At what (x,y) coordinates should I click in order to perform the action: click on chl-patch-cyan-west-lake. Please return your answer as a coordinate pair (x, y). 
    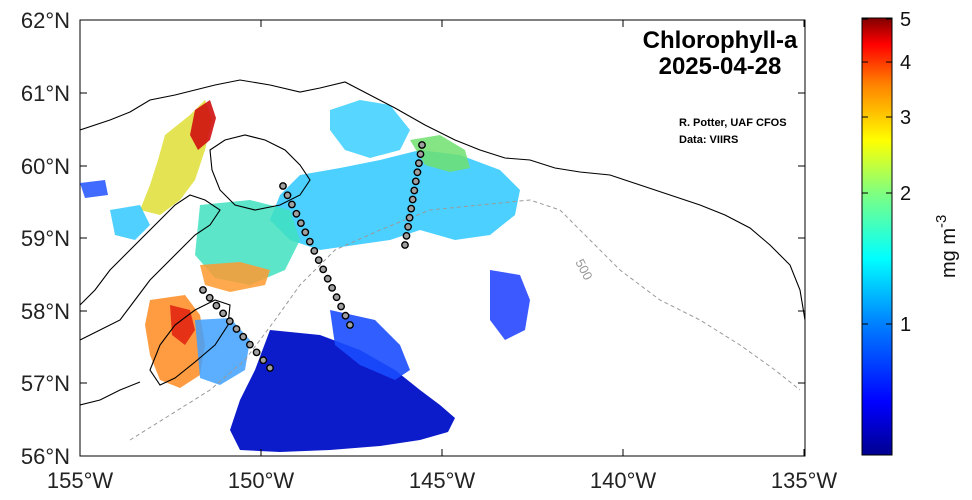
    Looking at the image, I should click on (130, 222).